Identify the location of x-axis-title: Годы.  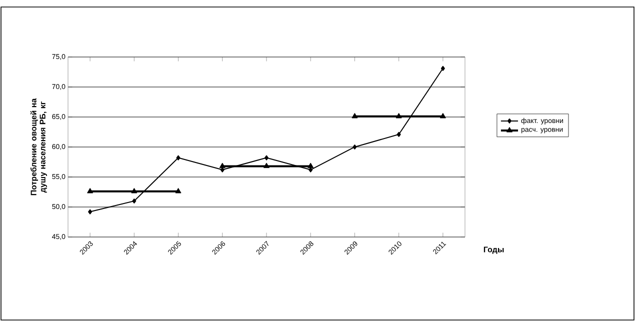
(494, 250).